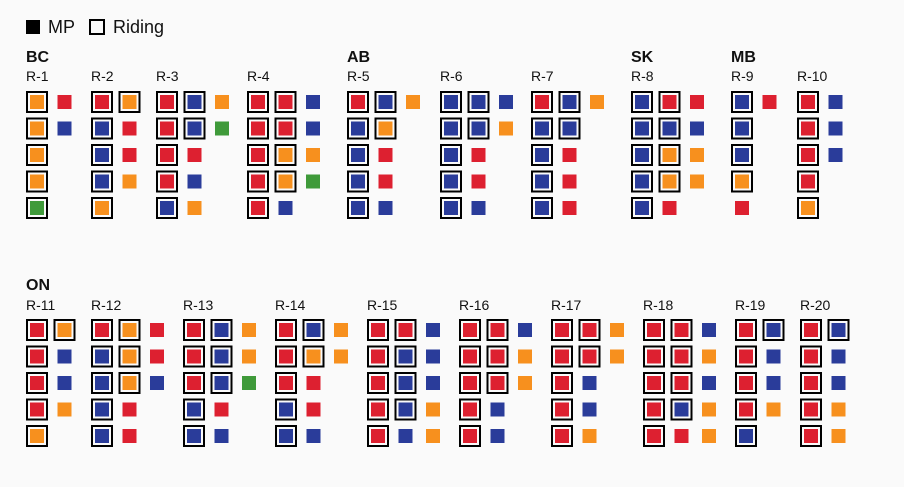 This screenshot has width=904, height=487. I want to click on mp-swatch-icon, so click(33, 27).